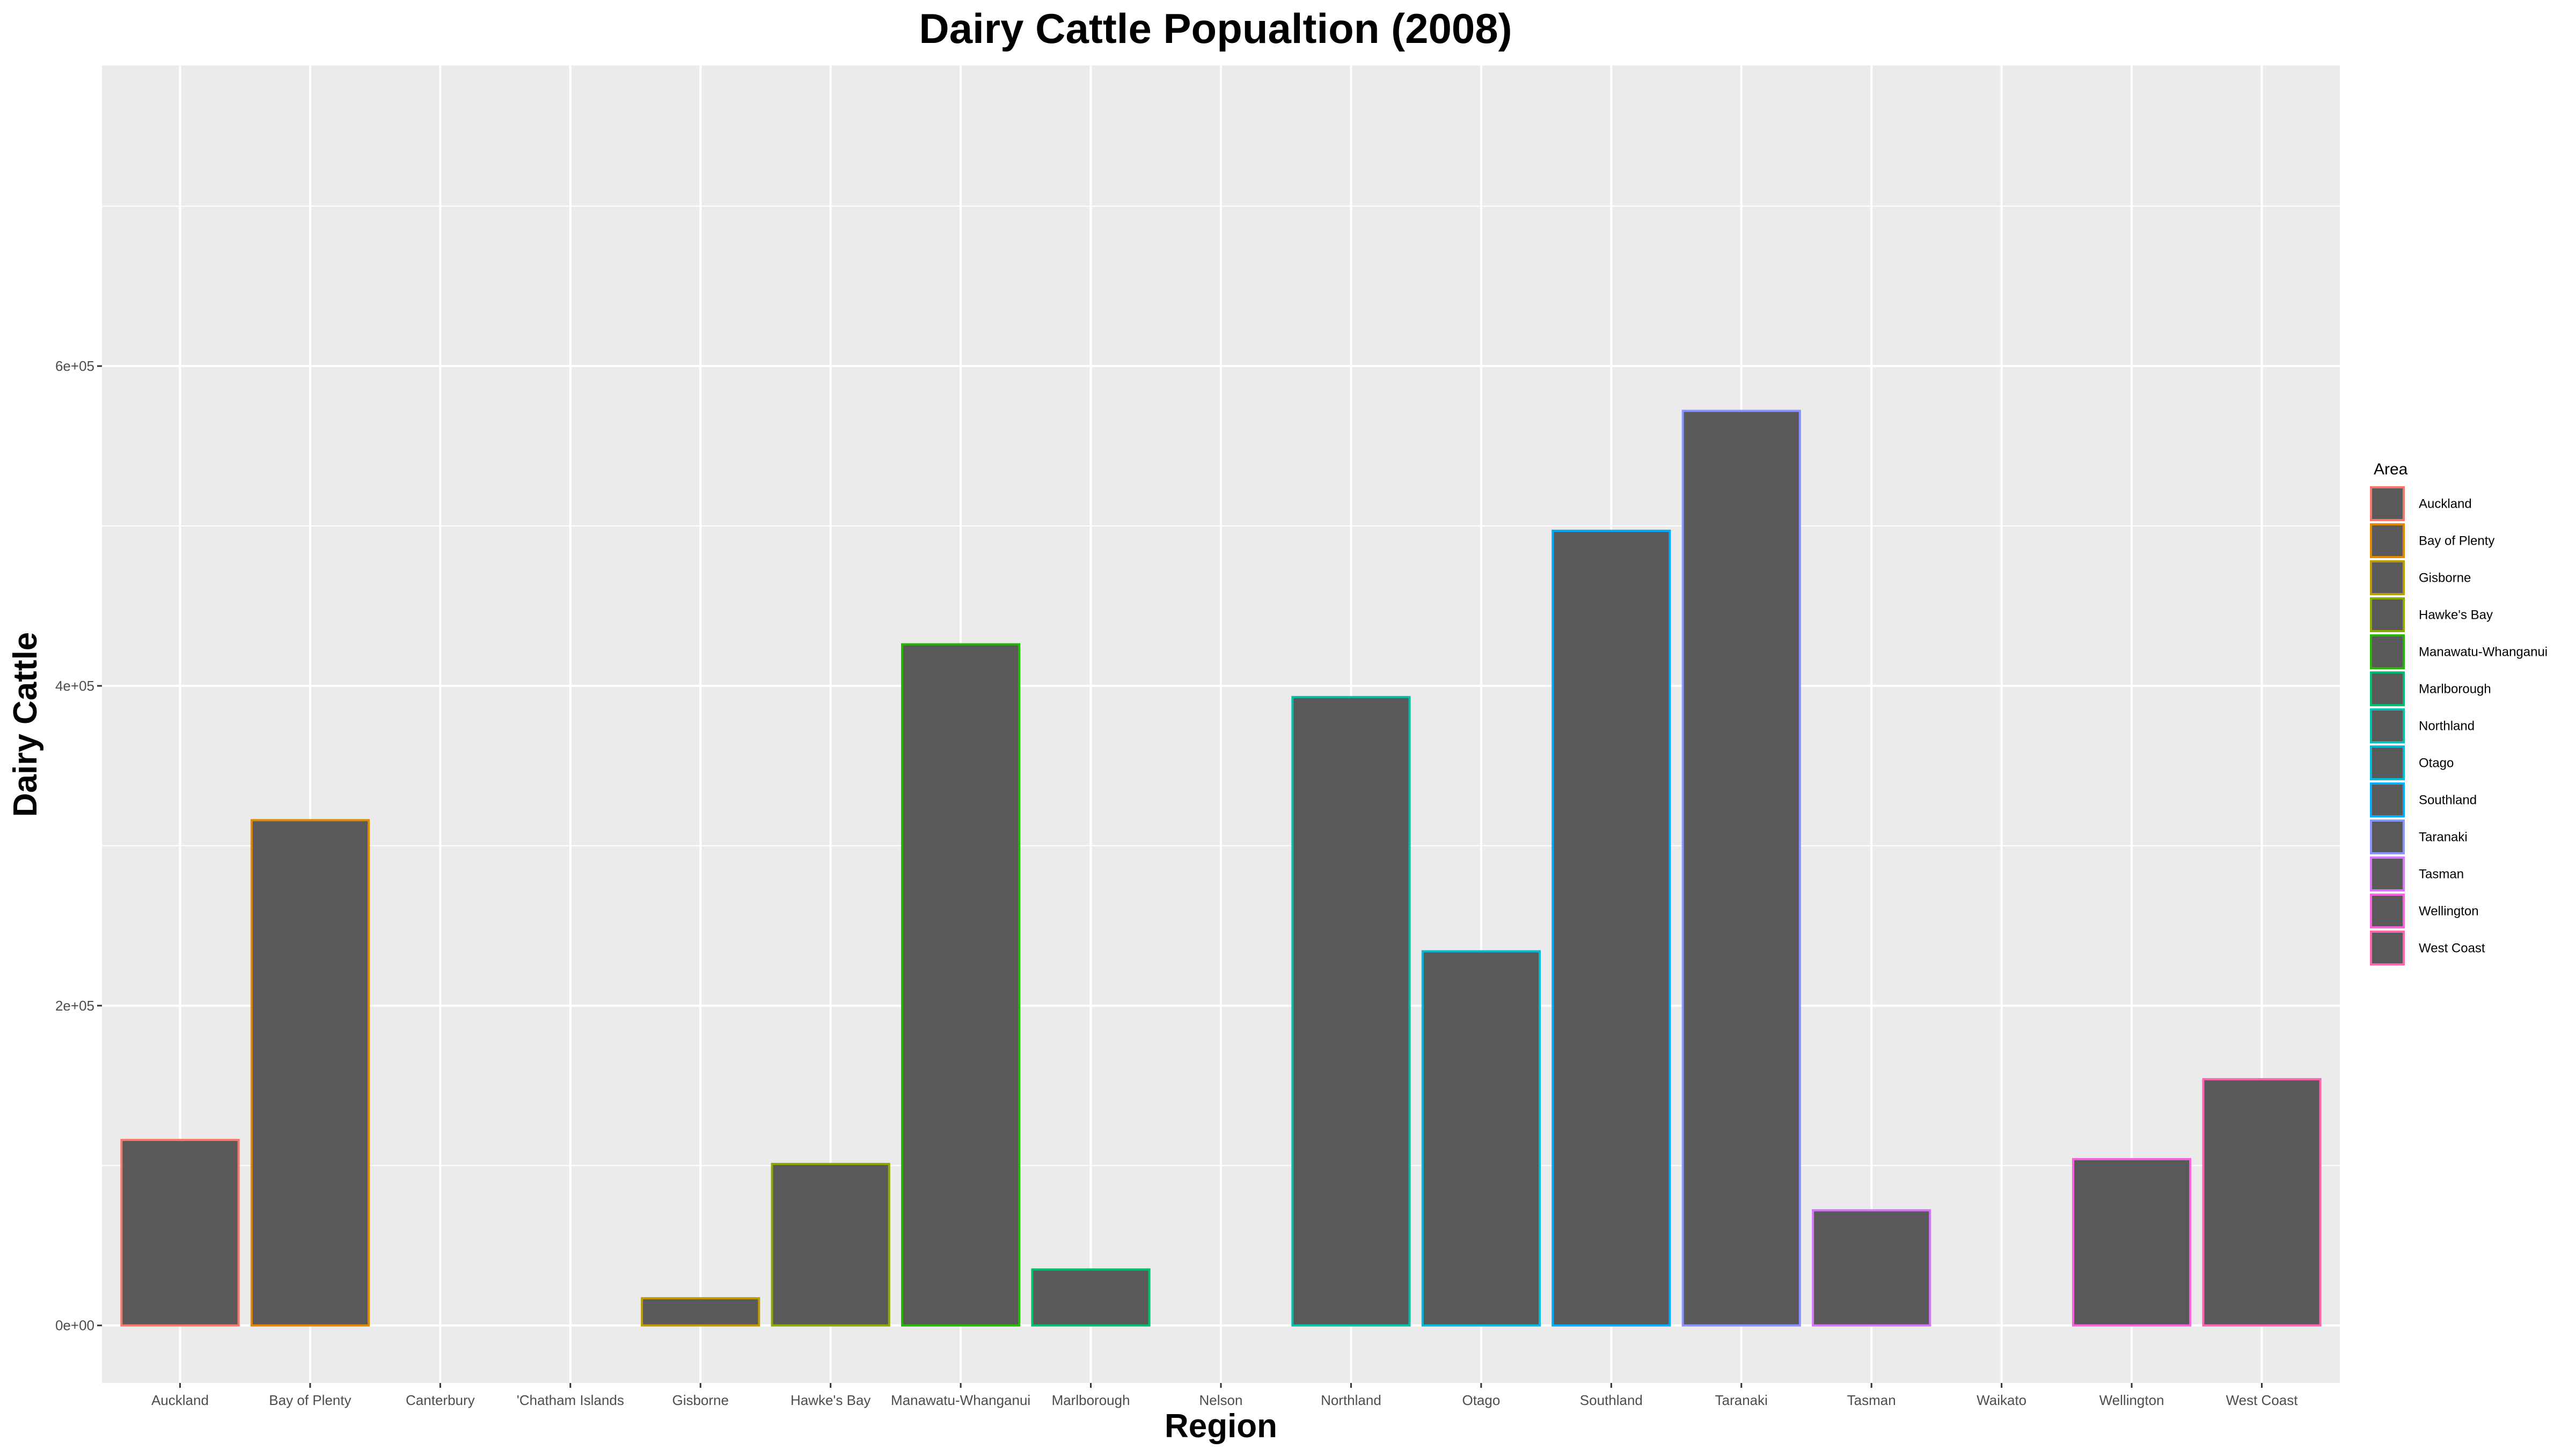 Image resolution: width=2576 pixels, height=1449 pixels. What do you see at coordinates (2455, 689) in the screenshot?
I see `legend-label: Marlborough` at bounding box center [2455, 689].